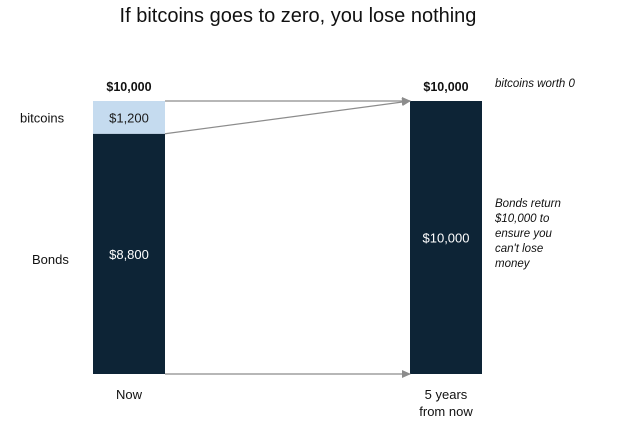 This screenshot has height=424, width=625. I want to click on value-label-bonds-1: $10,000, so click(446, 238).